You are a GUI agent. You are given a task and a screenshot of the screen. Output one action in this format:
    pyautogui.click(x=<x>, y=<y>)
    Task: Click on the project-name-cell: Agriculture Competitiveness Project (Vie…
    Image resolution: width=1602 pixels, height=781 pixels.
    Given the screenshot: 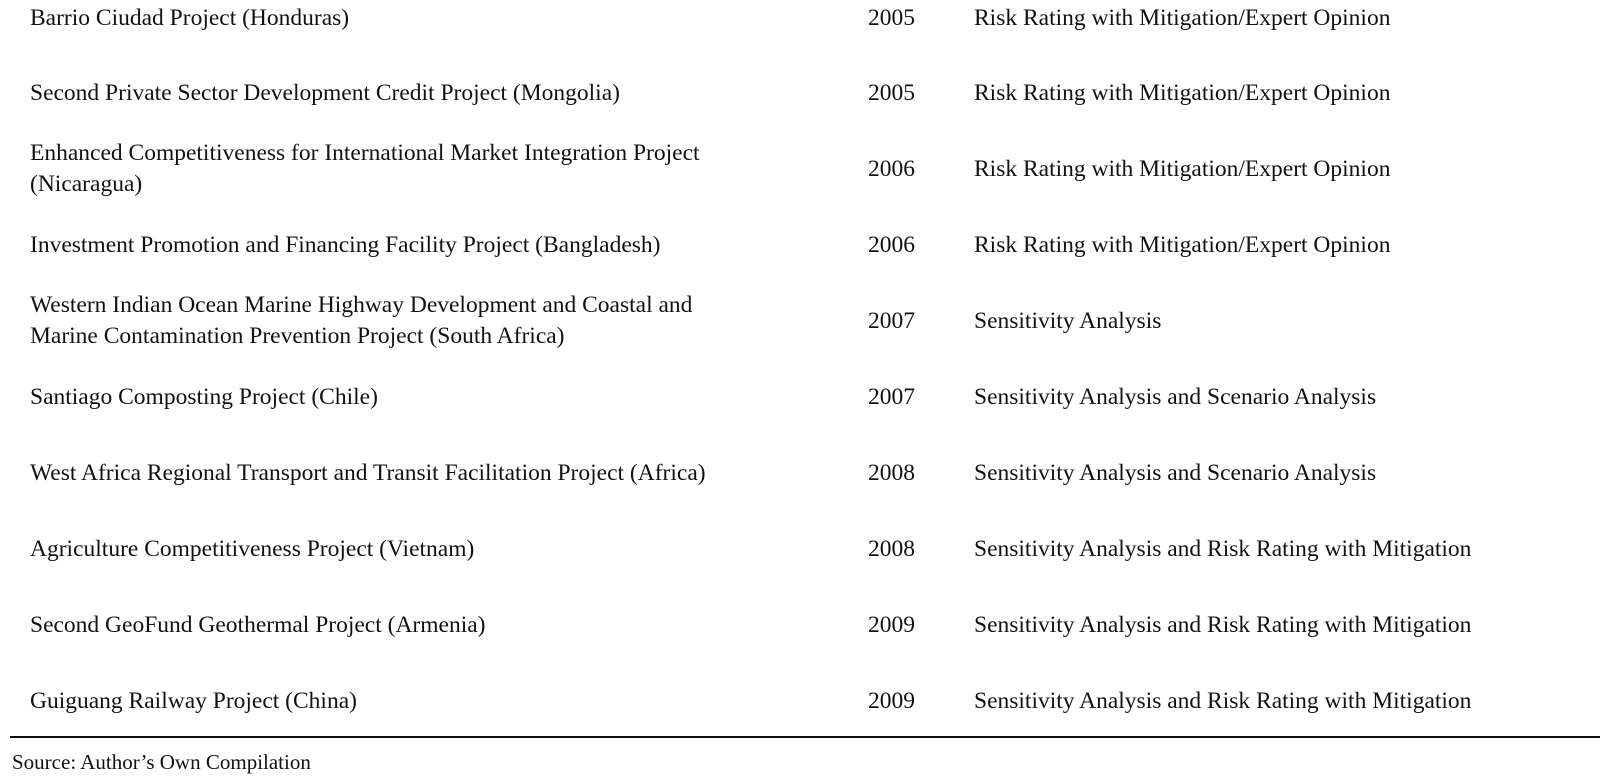 What is the action you would take?
    pyautogui.click(x=252, y=548)
    